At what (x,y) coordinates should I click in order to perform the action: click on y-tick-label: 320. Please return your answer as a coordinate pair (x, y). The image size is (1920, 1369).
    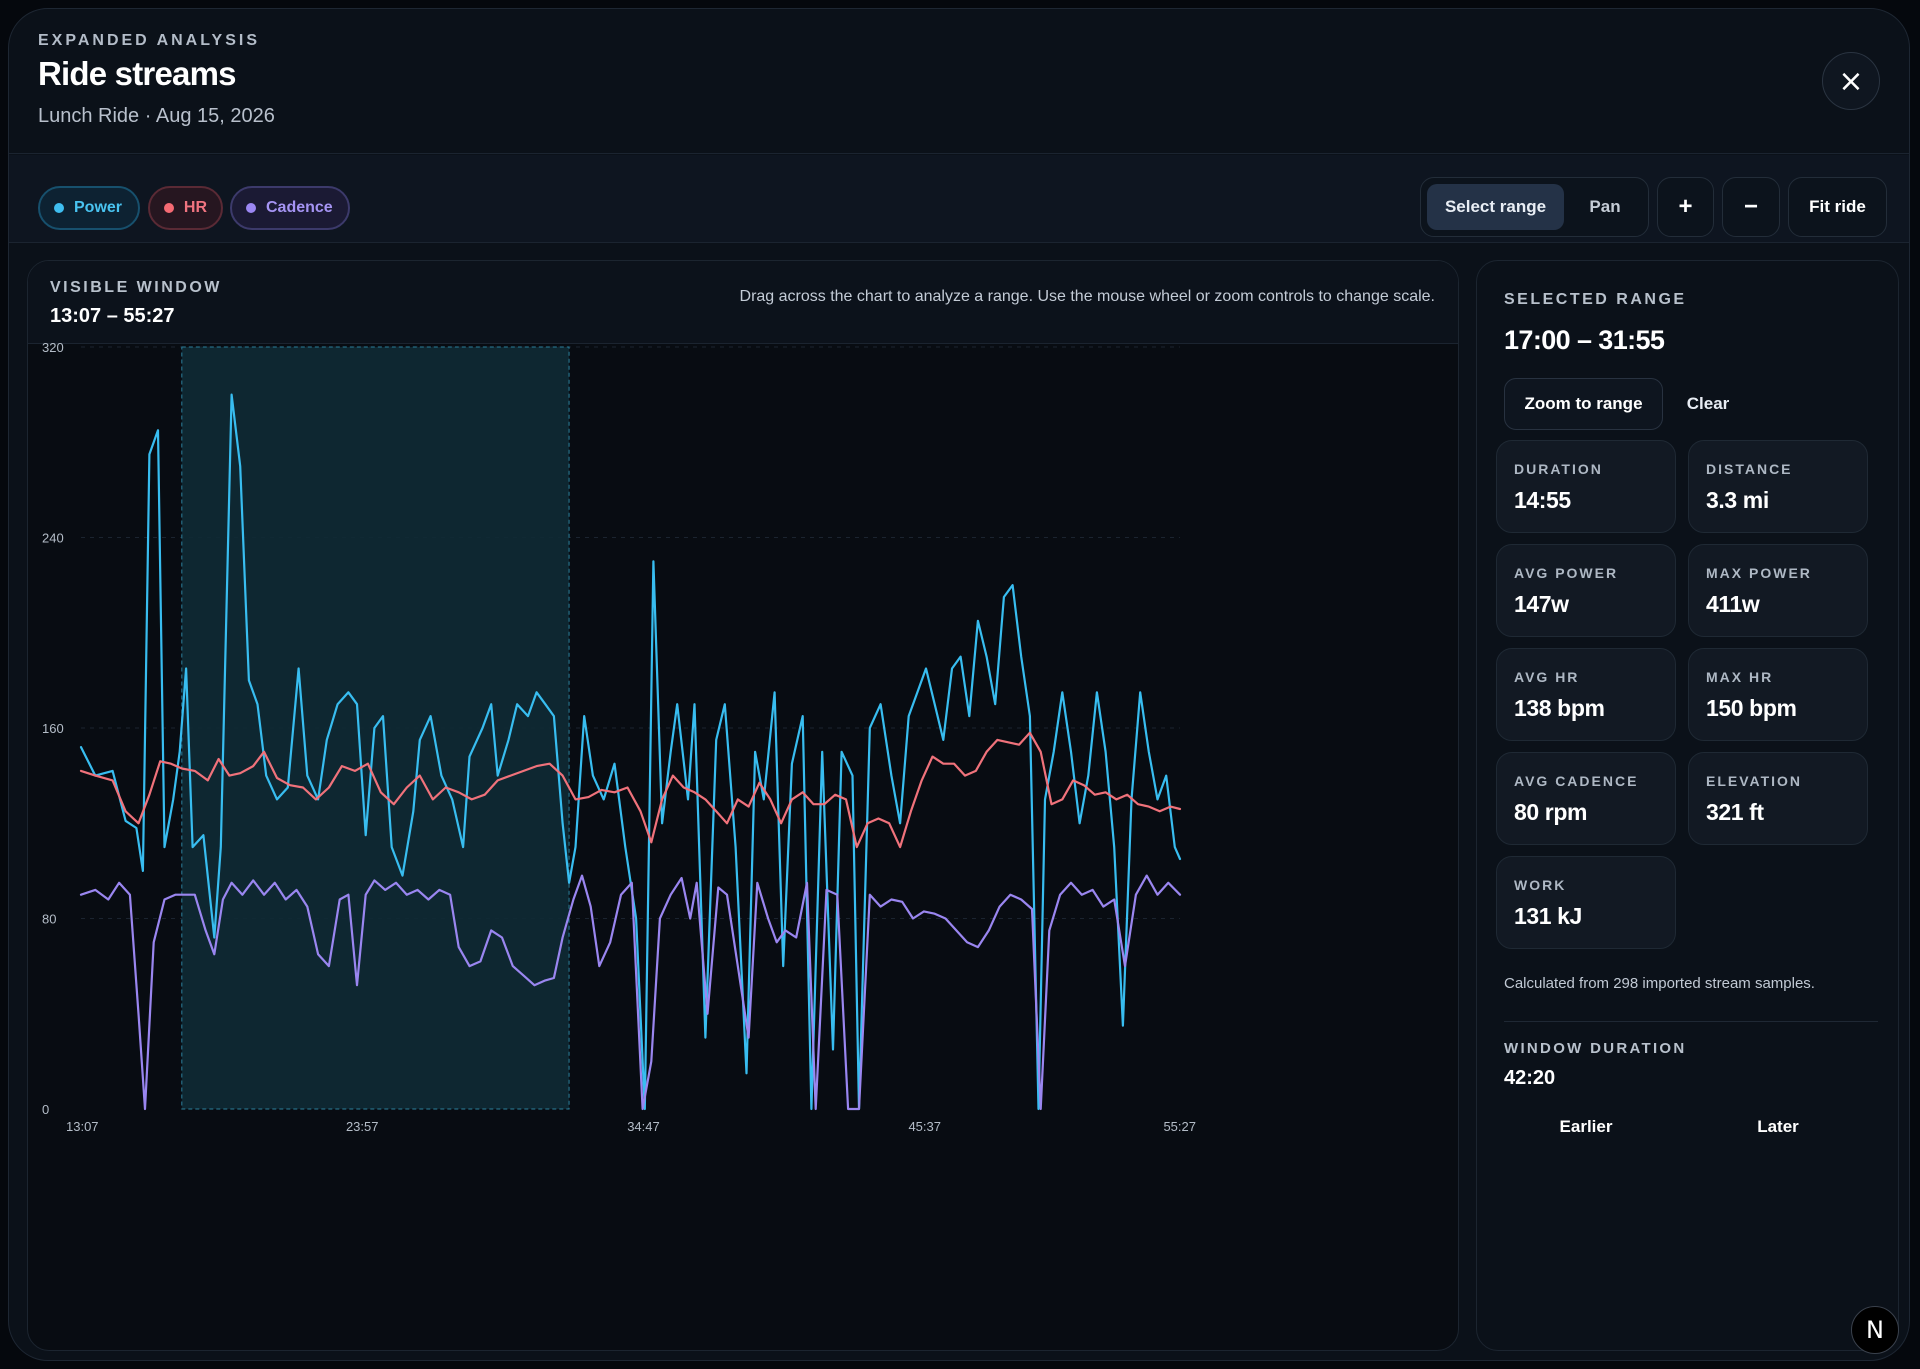
    Looking at the image, I should click on (53, 347).